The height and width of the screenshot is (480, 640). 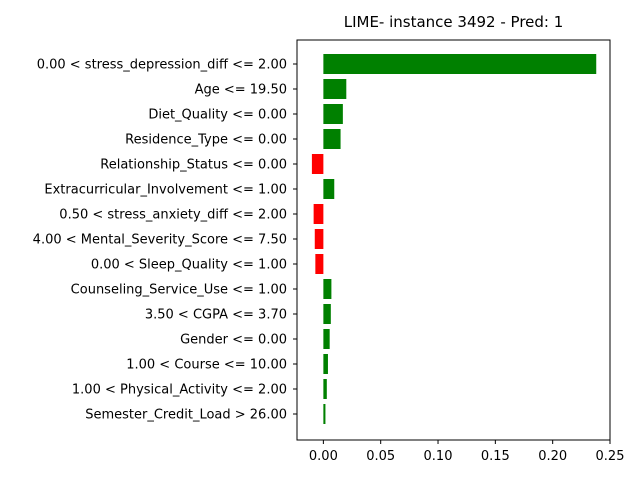 What do you see at coordinates (495, 456) in the screenshot?
I see `x-tick-label-3: 0.15` at bounding box center [495, 456].